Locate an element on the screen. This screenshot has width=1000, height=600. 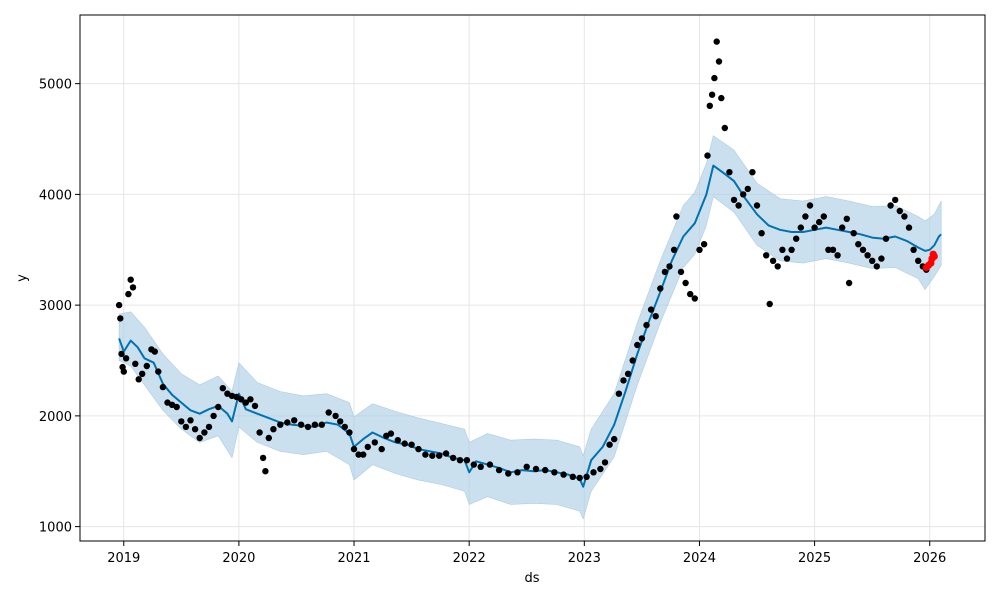
x-tick-label: 2026 is located at coordinates (929, 558).